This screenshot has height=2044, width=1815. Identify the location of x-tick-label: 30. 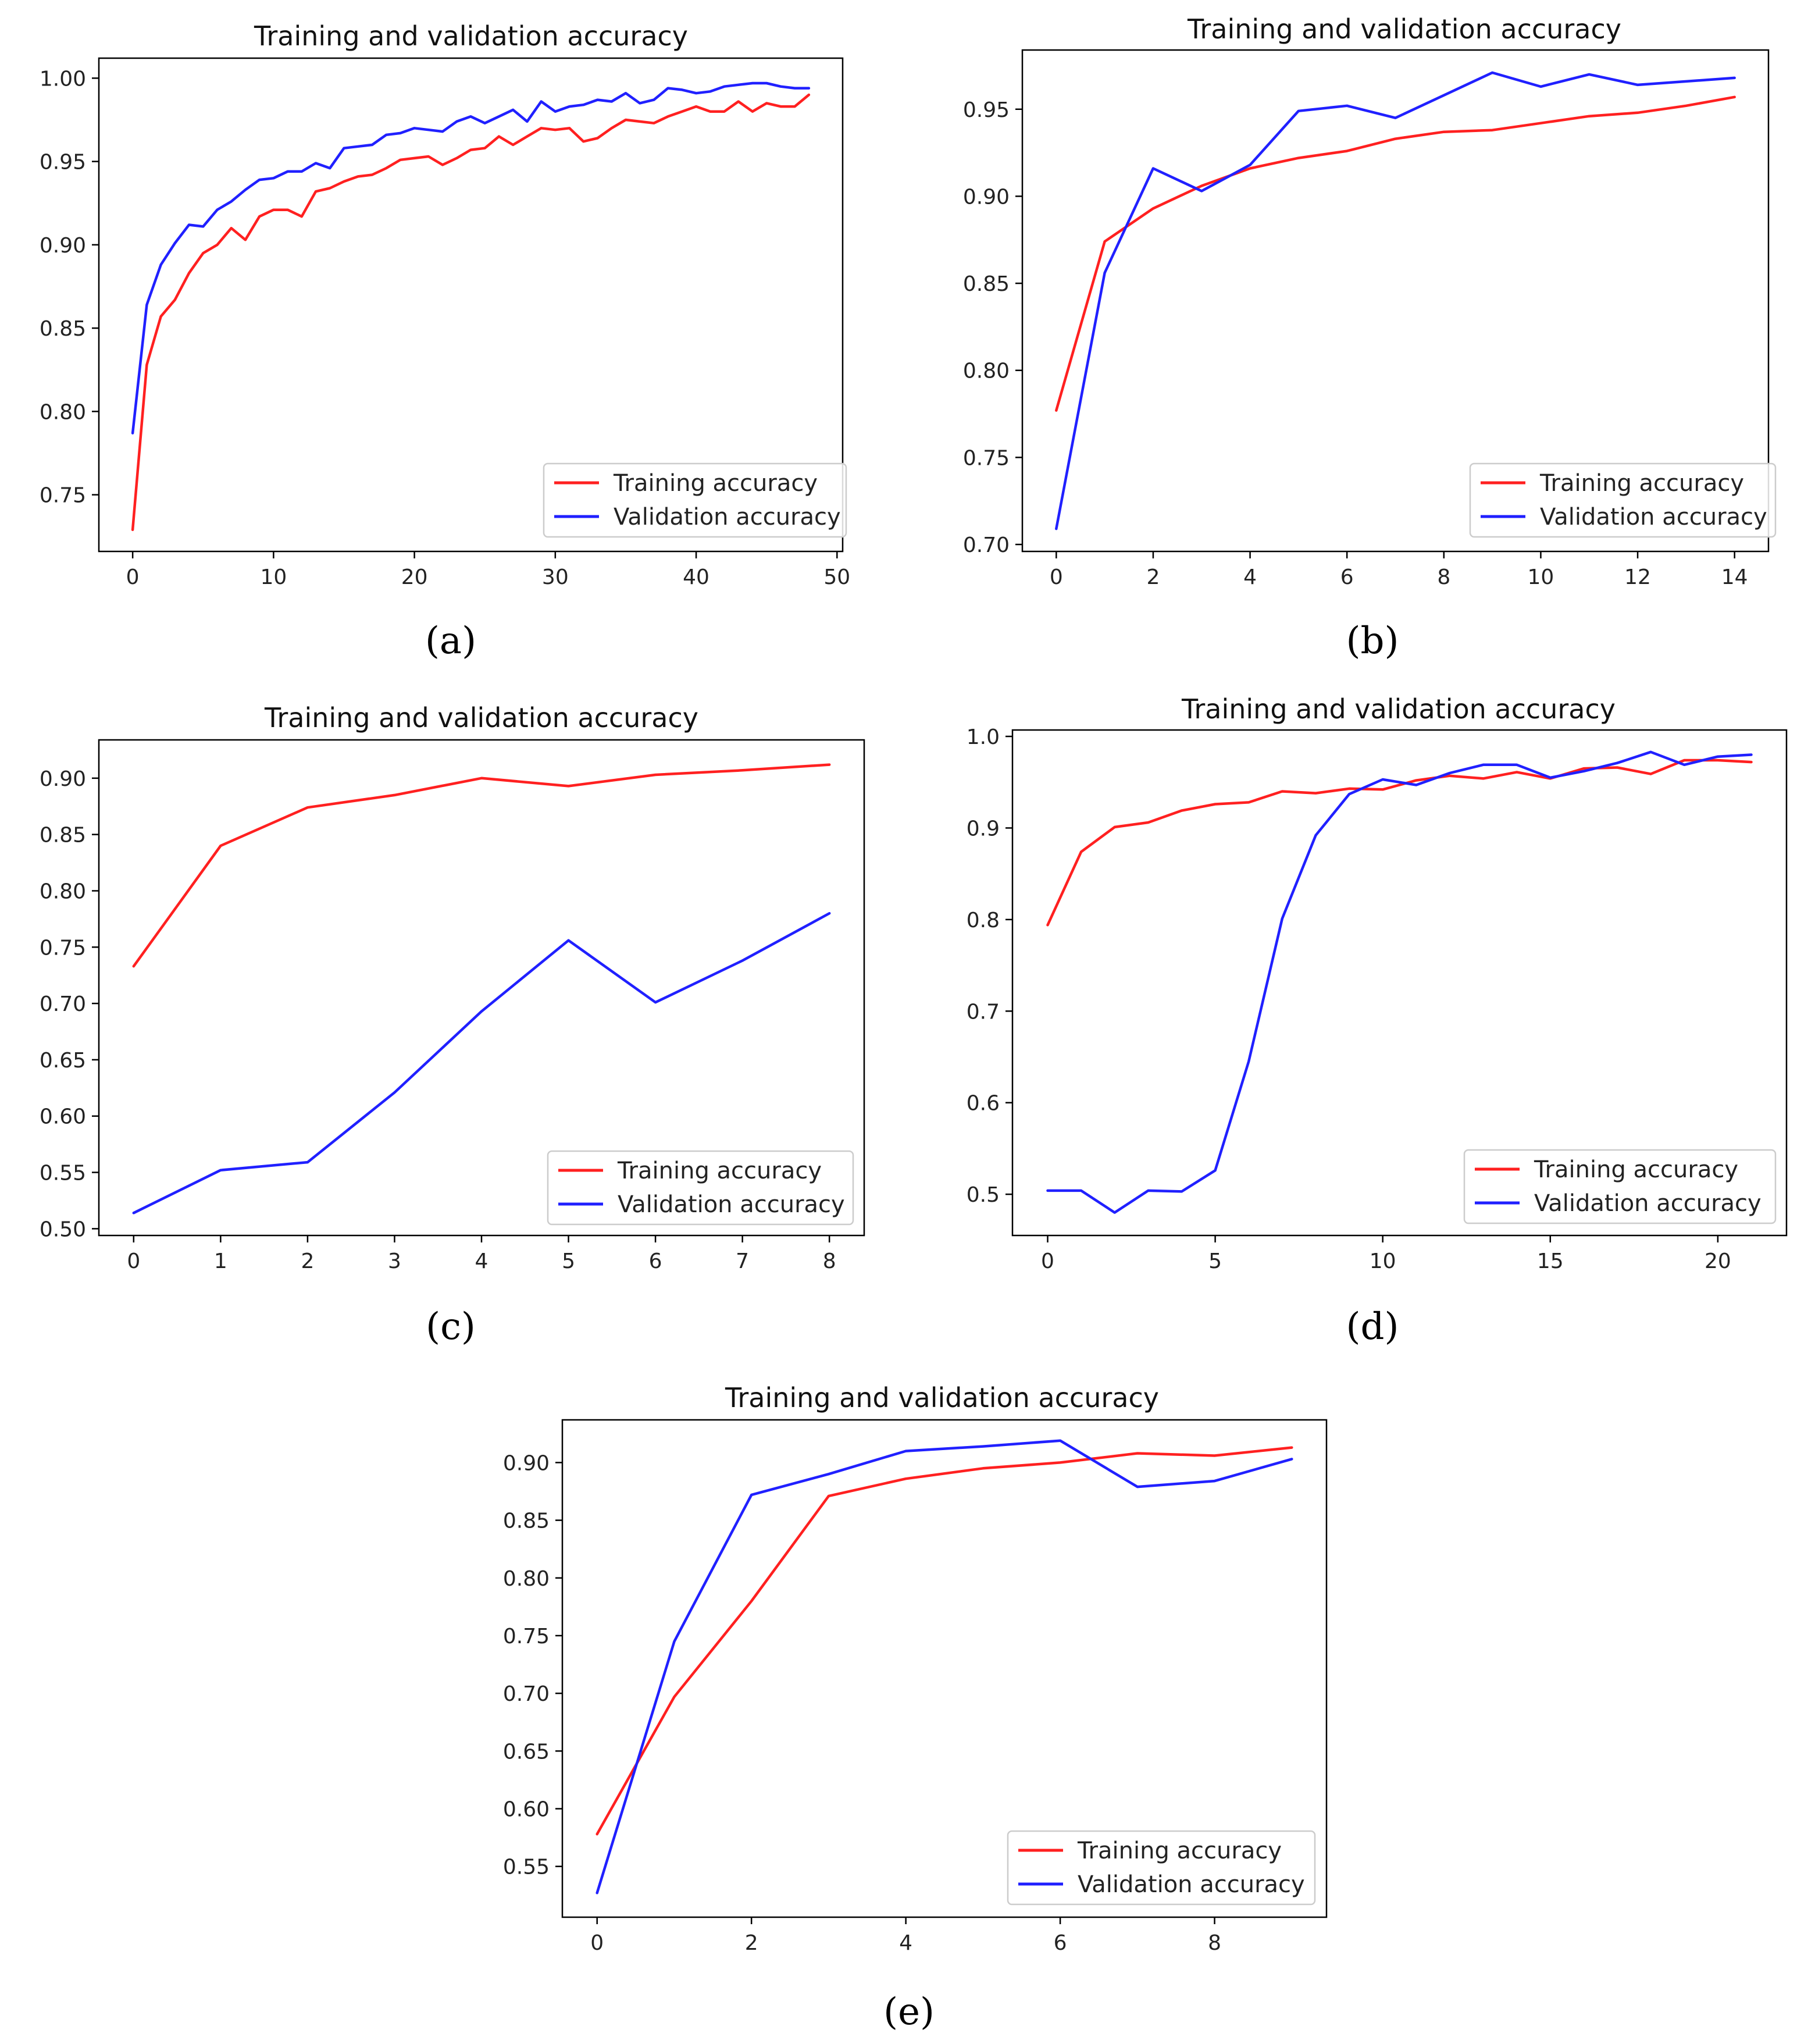
(555, 577).